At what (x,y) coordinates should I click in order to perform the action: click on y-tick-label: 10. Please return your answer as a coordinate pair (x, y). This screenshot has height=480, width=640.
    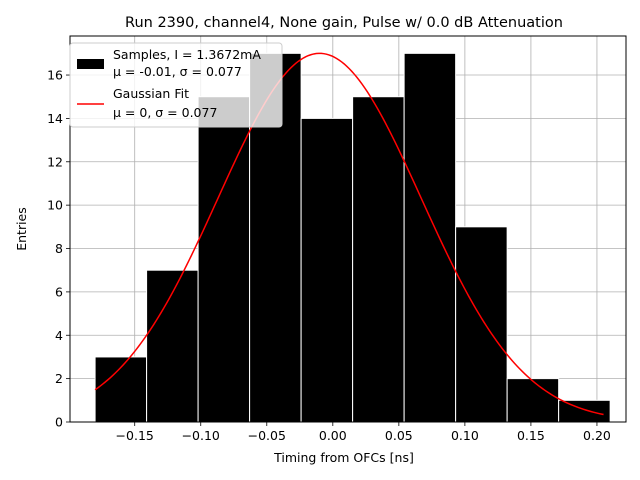
    Looking at the image, I should click on (55, 205).